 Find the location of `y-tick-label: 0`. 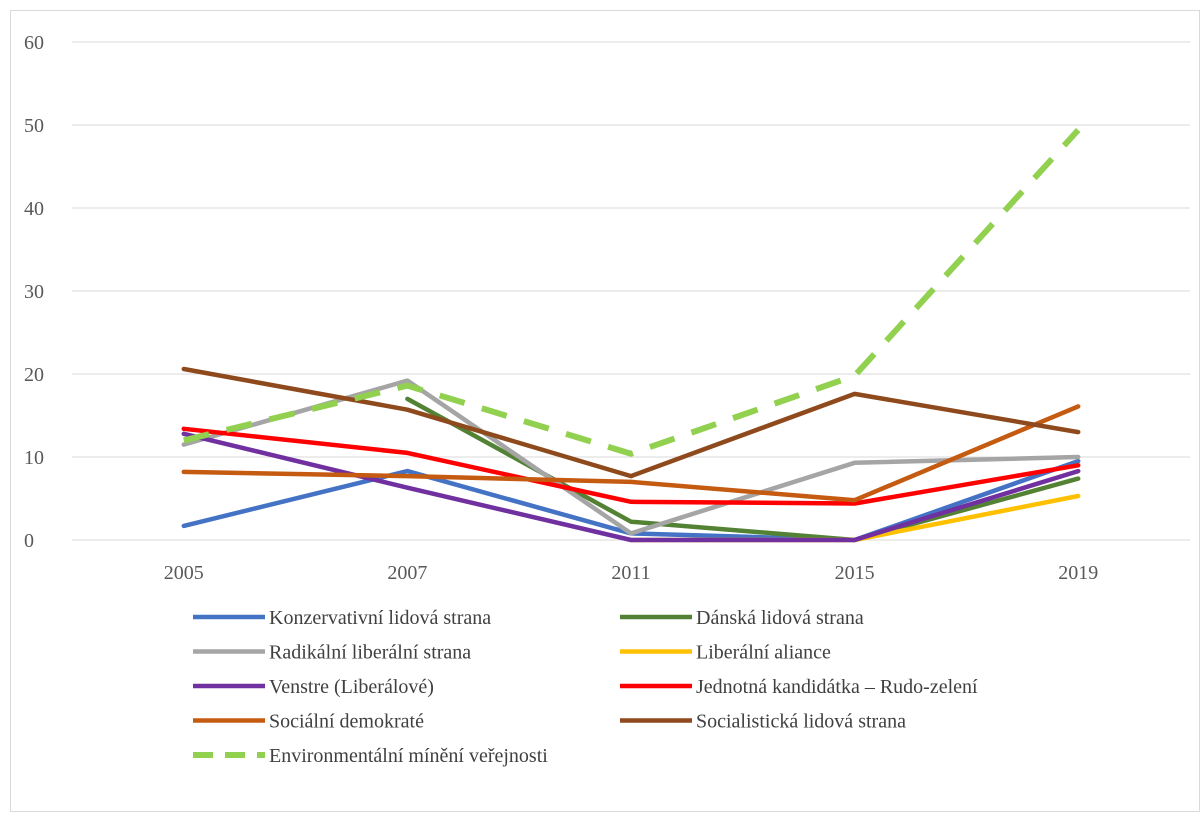

y-tick-label: 0 is located at coordinates (29, 541).